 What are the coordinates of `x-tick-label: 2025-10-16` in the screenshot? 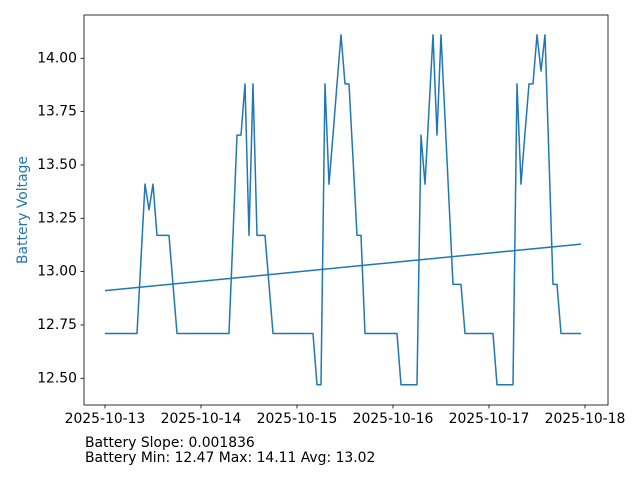 It's located at (393, 419).